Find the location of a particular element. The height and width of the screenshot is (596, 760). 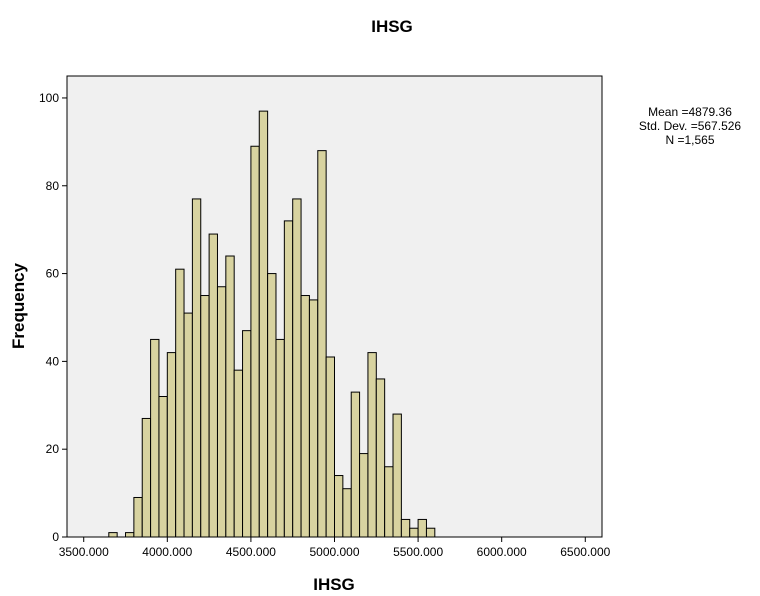

x-tick-label: 6000.000 is located at coordinates (502, 552).